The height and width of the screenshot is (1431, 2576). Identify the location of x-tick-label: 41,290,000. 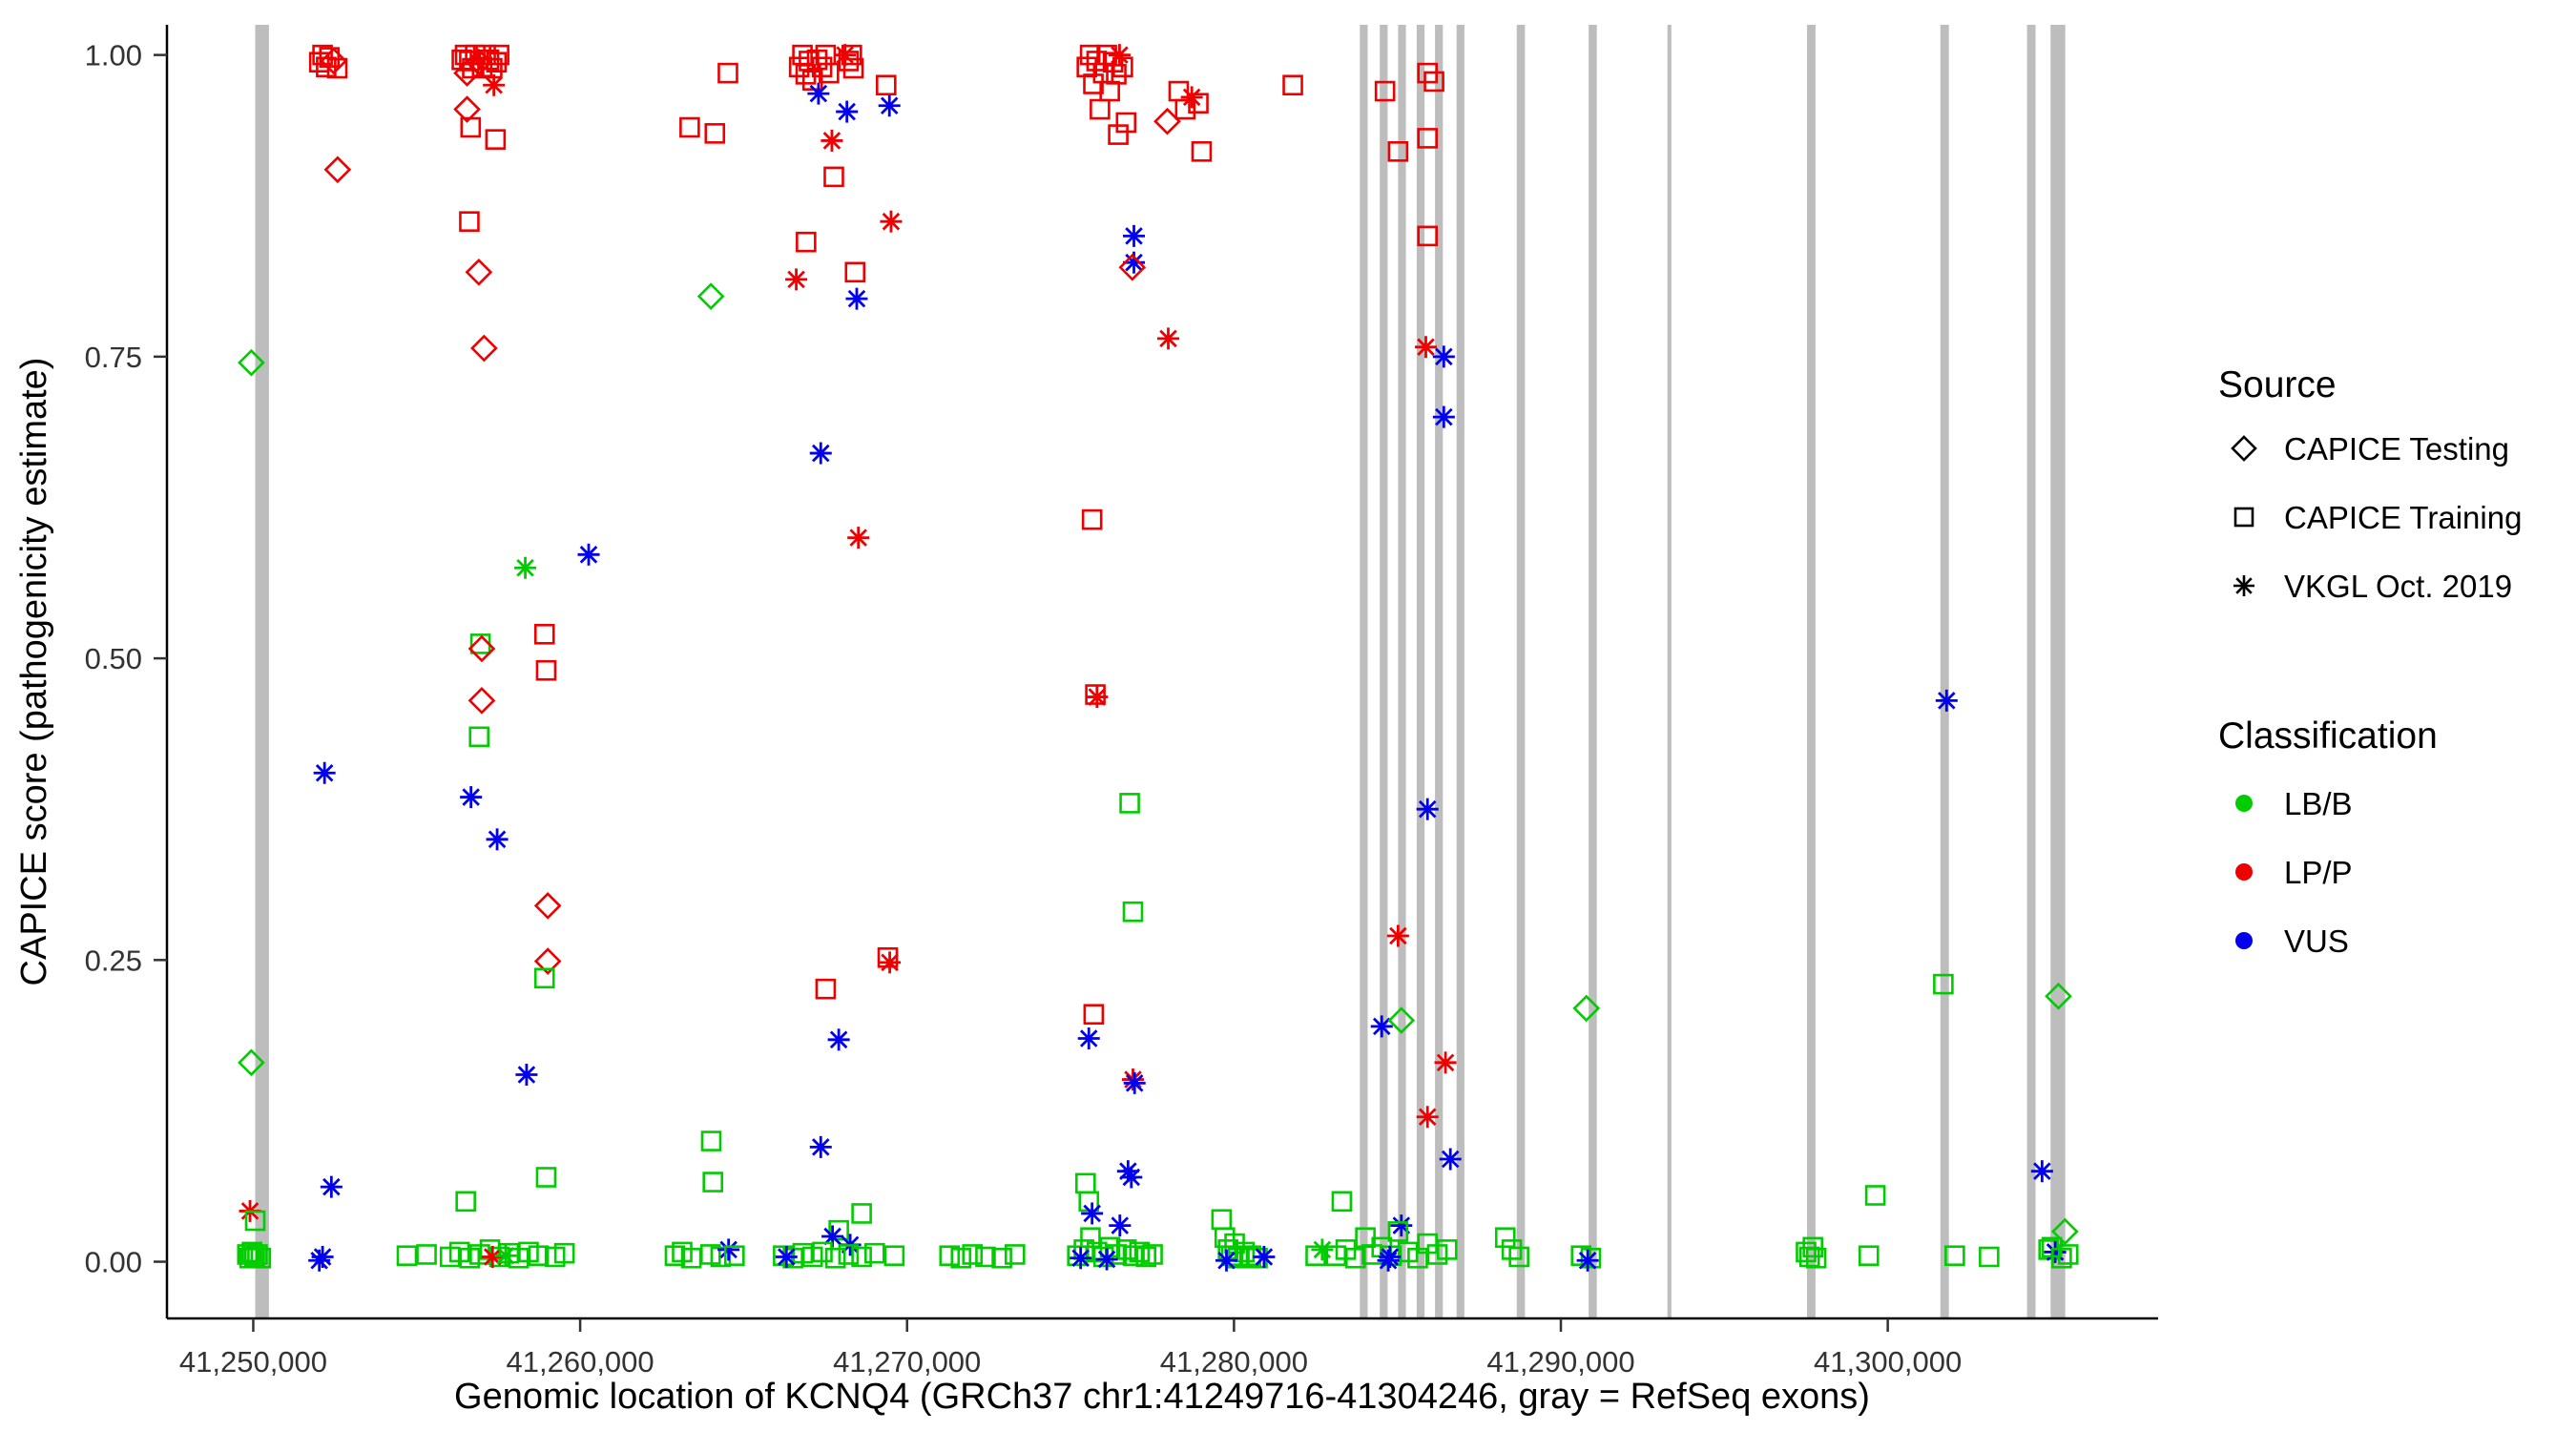
(1560, 1362).